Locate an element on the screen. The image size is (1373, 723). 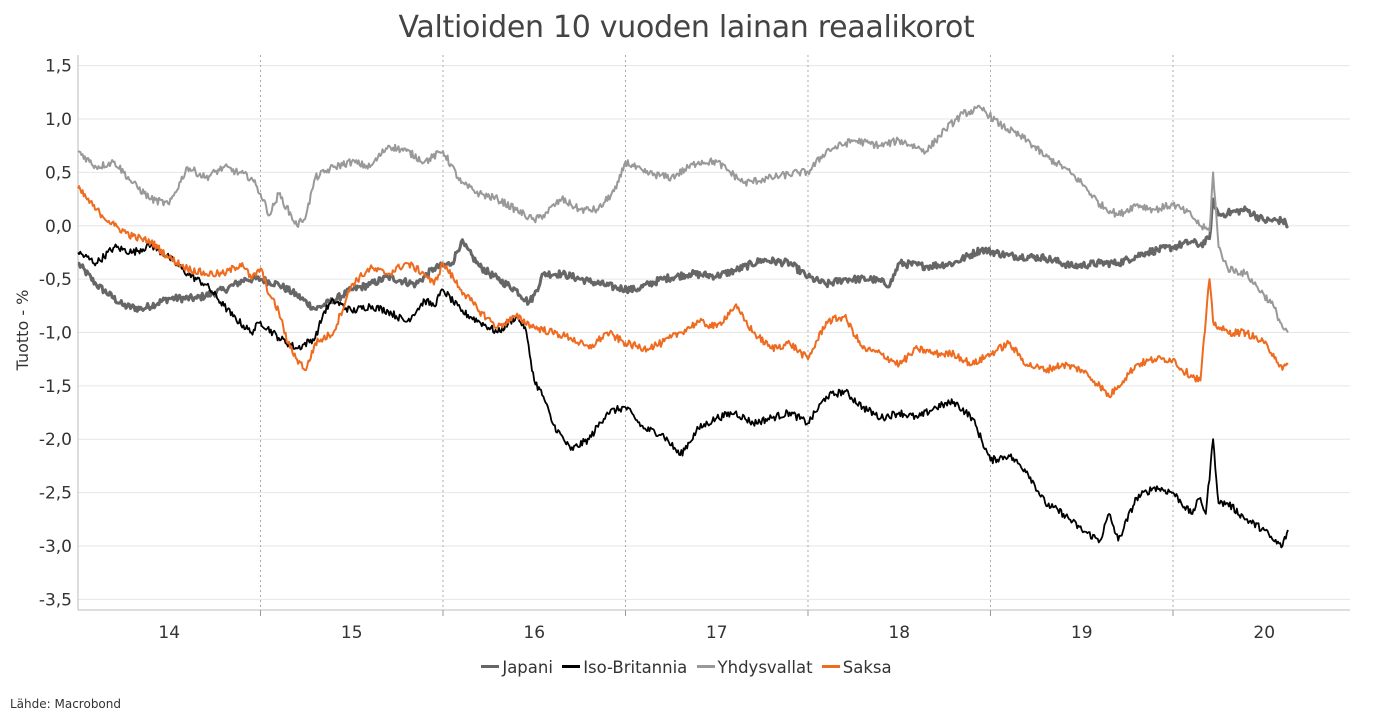
y-tick-label: -1,0 is located at coordinates (55, 334).